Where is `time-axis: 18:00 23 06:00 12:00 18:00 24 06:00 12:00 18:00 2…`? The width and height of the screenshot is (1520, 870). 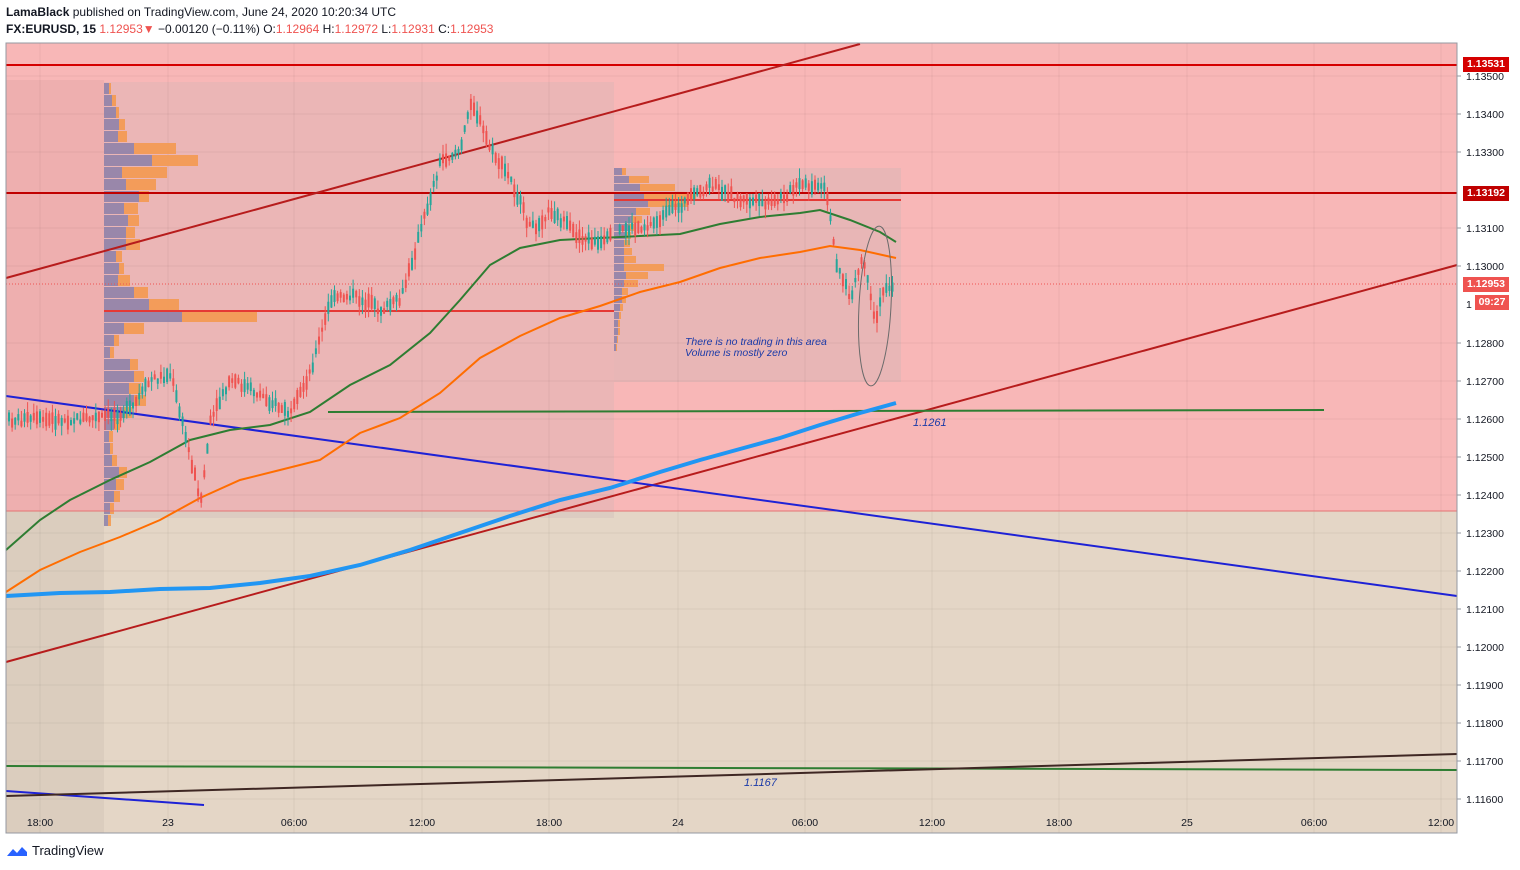
time-axis: 18:00 23 06:00 12:00 18:00 24 06:00 12:00 18:00 2… is located at coordinates (740, 823).